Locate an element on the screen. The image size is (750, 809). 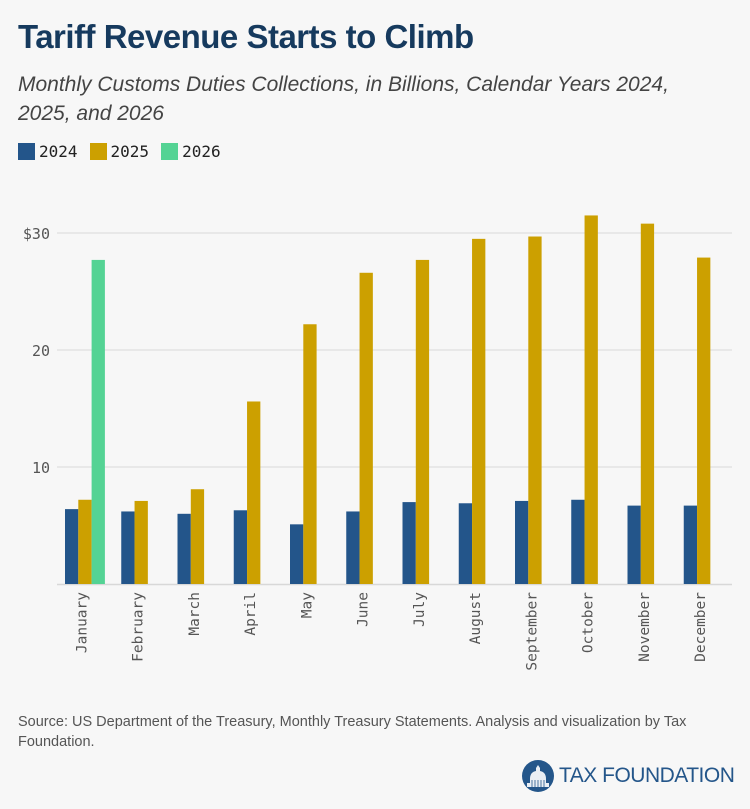
y-tick-label: $30 is located at coordinates (36, 234).